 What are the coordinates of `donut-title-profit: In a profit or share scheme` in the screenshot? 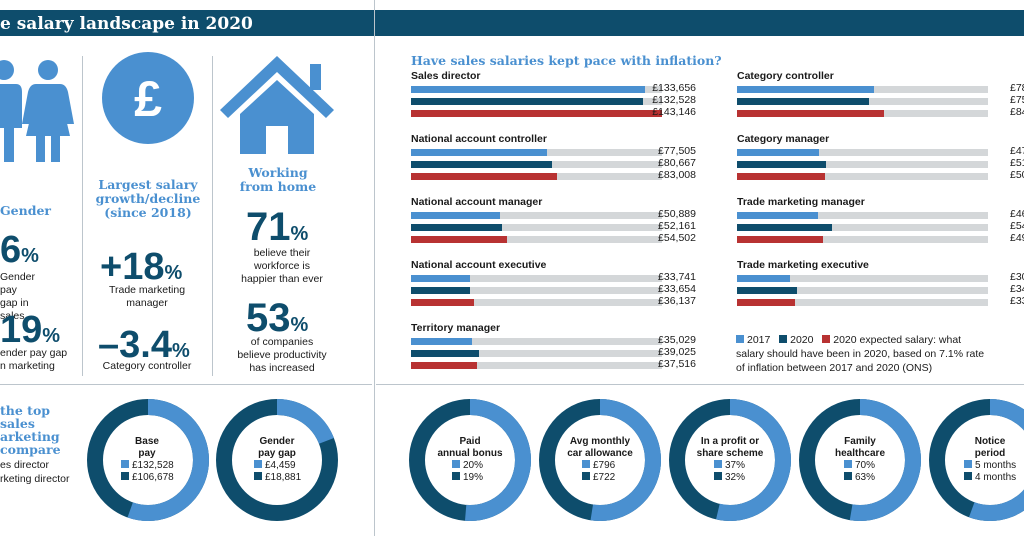 It's located at (730, 447).